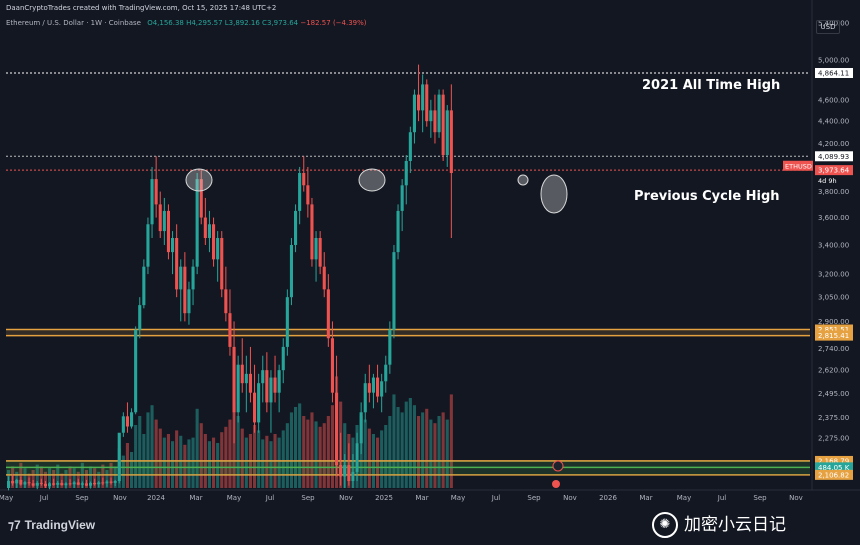 This screenshot has height=545, width=860. Describe the element at coordinates (458, 498) in the screenshot. I see `time-tick-label: May` at that location.